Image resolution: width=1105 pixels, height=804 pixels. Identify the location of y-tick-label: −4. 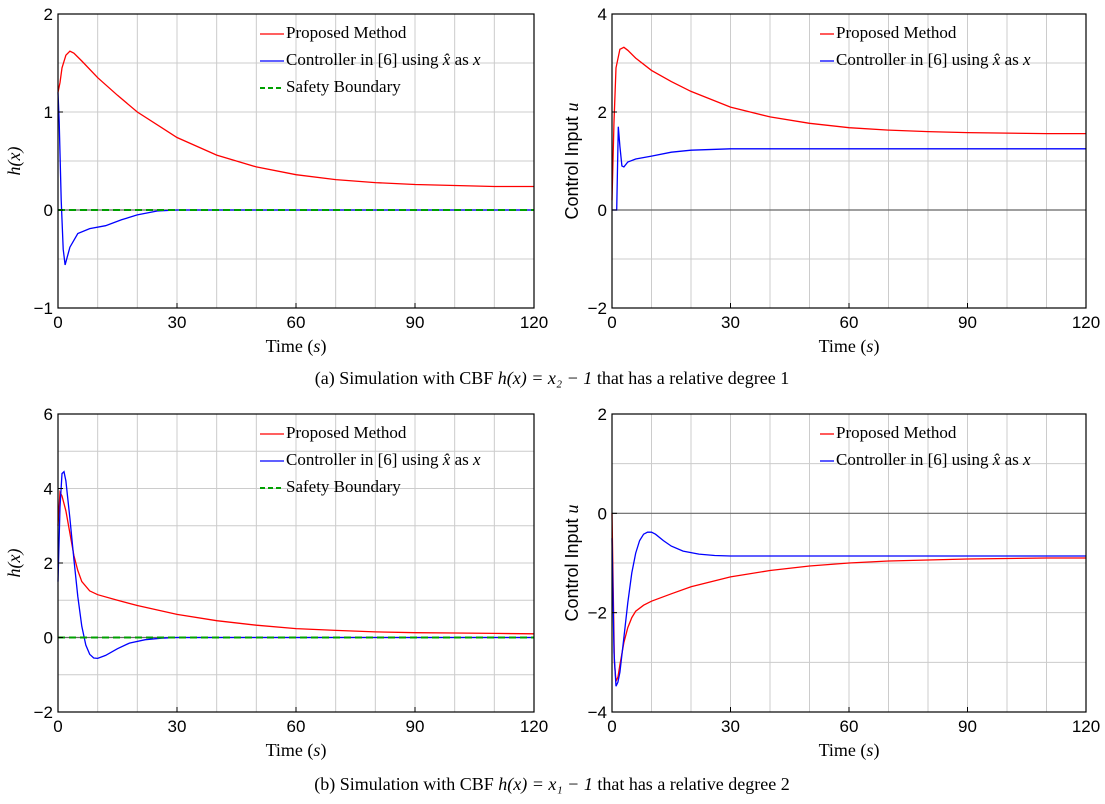
(597, 712).